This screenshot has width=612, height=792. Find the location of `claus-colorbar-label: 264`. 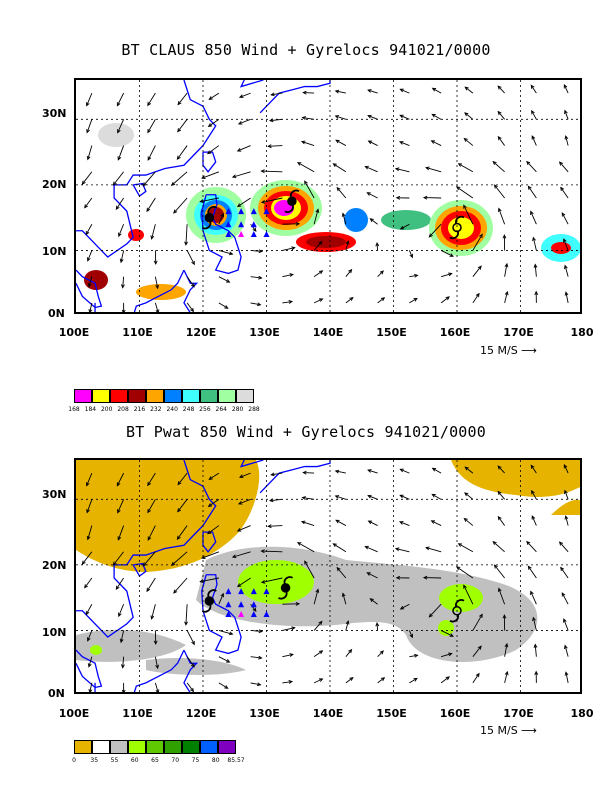

claus-colorbar-label: 264 is located at coordinates (221, 409).